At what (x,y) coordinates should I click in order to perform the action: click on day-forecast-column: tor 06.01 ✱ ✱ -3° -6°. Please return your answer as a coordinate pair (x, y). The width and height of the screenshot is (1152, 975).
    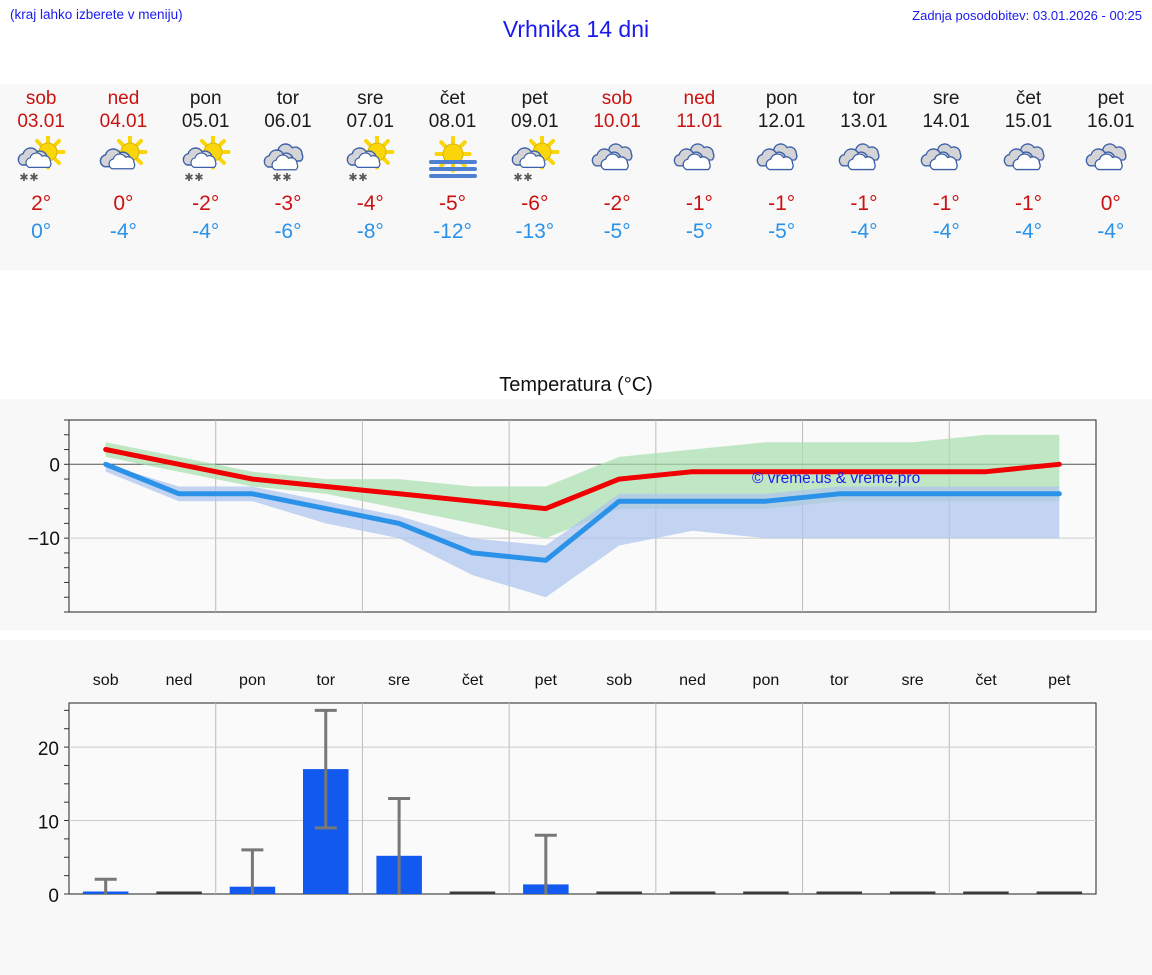
    Looking at the image, I should click on (288, 177).